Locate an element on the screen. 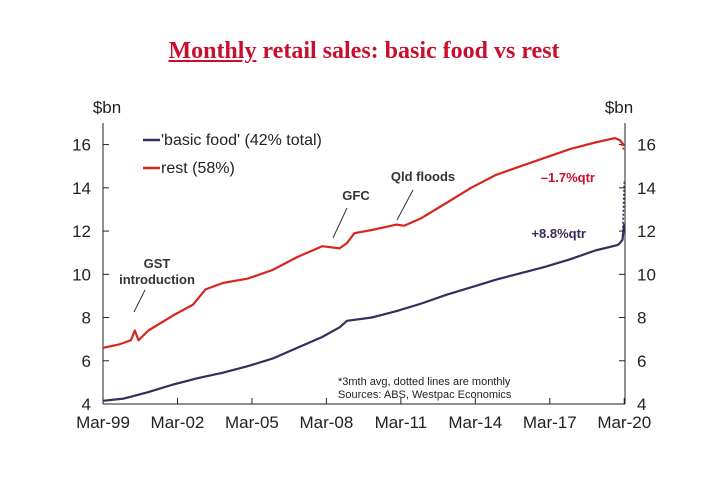 The width and height of the screenshot is (728, 504). legend-label-rest: rest (58%) is located at coordinates (198, 168).